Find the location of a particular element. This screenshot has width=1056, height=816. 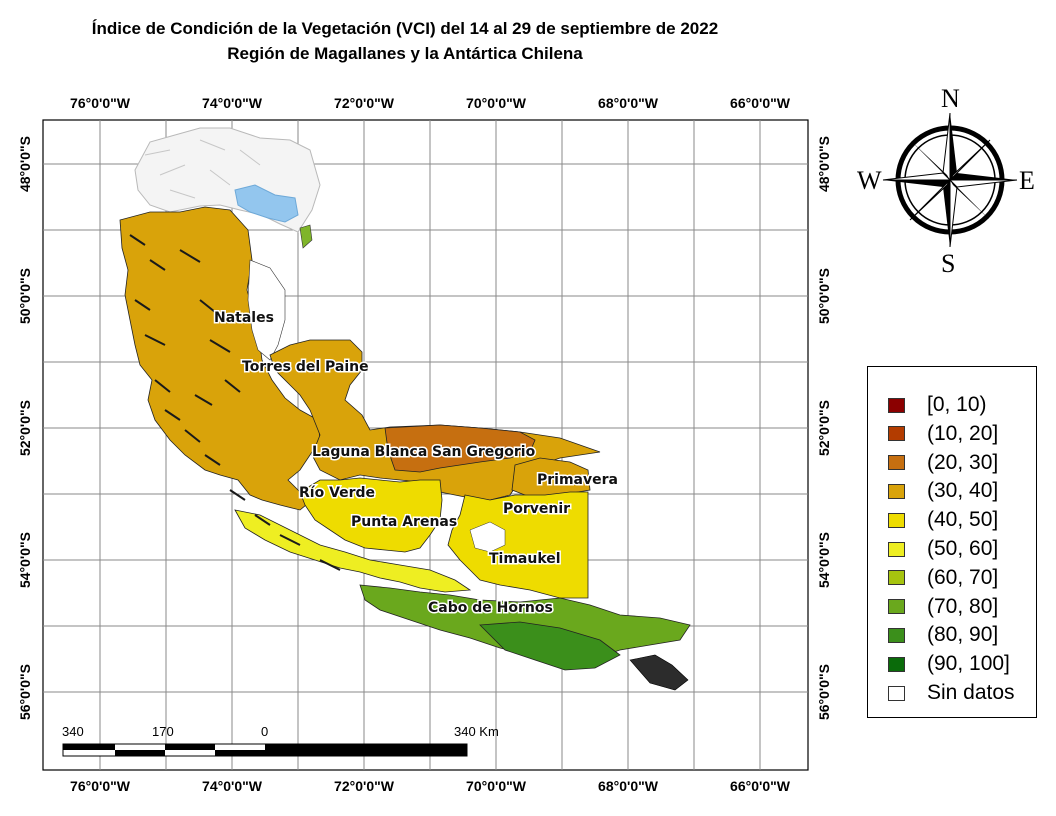

legend-label: (60, 70] is located at coordinates (963, 577).